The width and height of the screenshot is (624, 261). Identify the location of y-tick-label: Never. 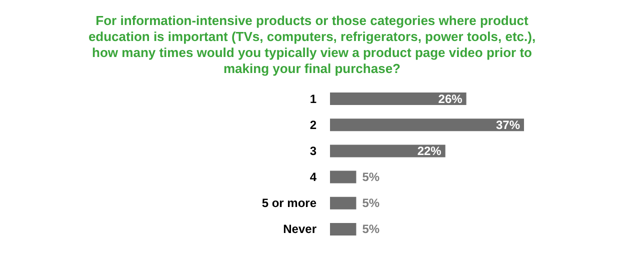
(300, 229).